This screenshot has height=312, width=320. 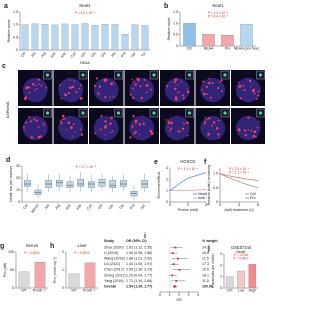 What do you see at coordinates (143, 207) in the screenshot?
I see `x-tick-label: Ser` at bounding box center [143, 207].